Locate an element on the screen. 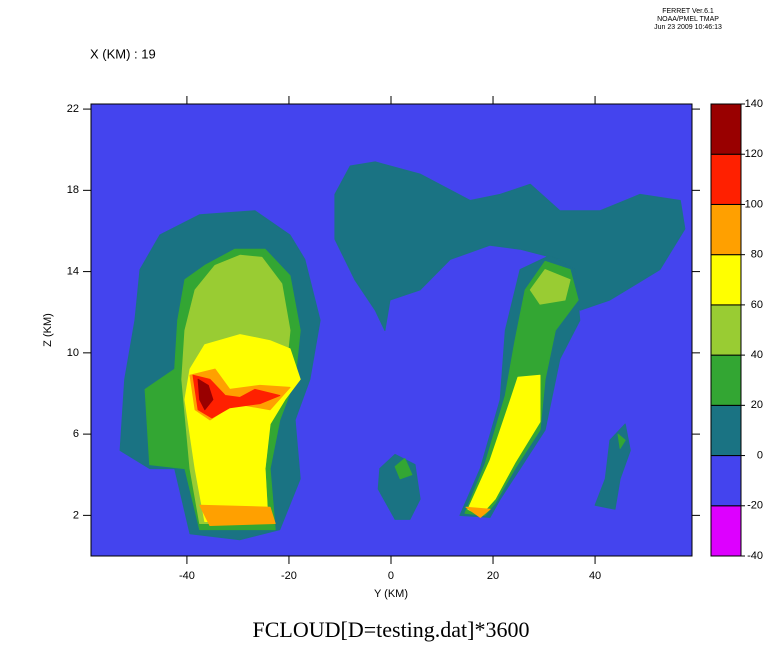  colorbar-label: 60 is located at coordinates (757, 305).